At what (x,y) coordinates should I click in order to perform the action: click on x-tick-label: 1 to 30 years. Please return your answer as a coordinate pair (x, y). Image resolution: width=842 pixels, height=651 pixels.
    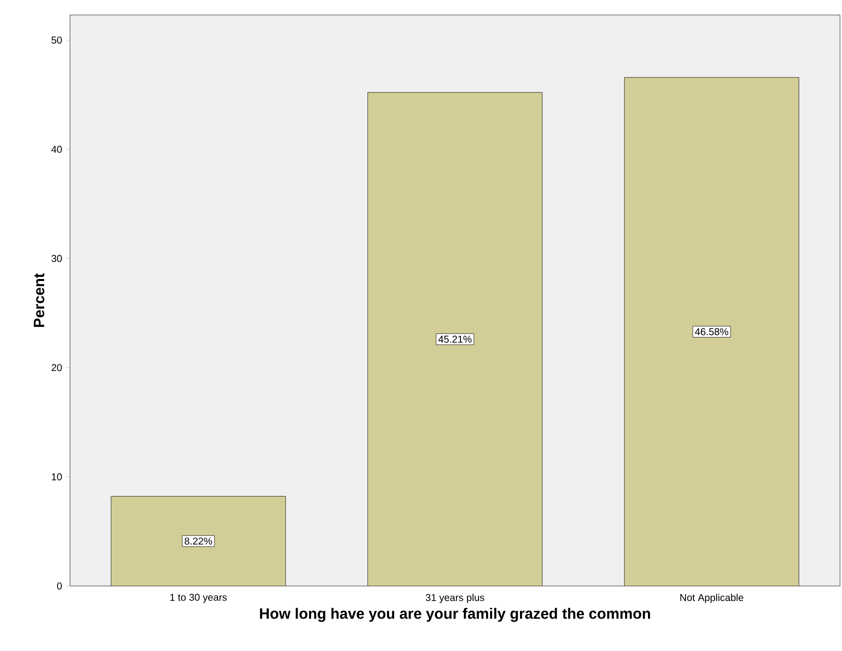
    Looking at the image, I should click on (198, 598).